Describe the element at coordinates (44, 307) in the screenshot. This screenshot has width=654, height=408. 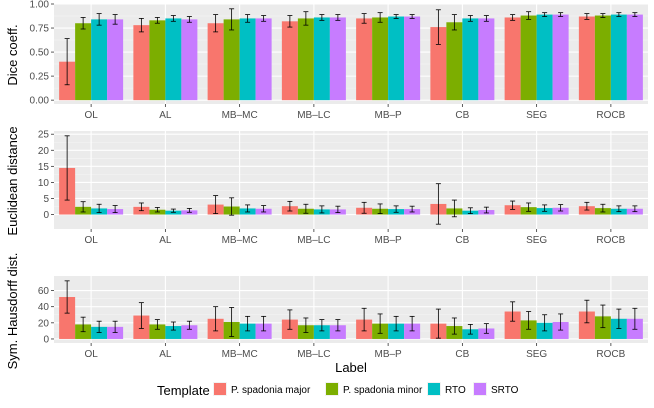
I see `y-tick-label: 40` at that location.